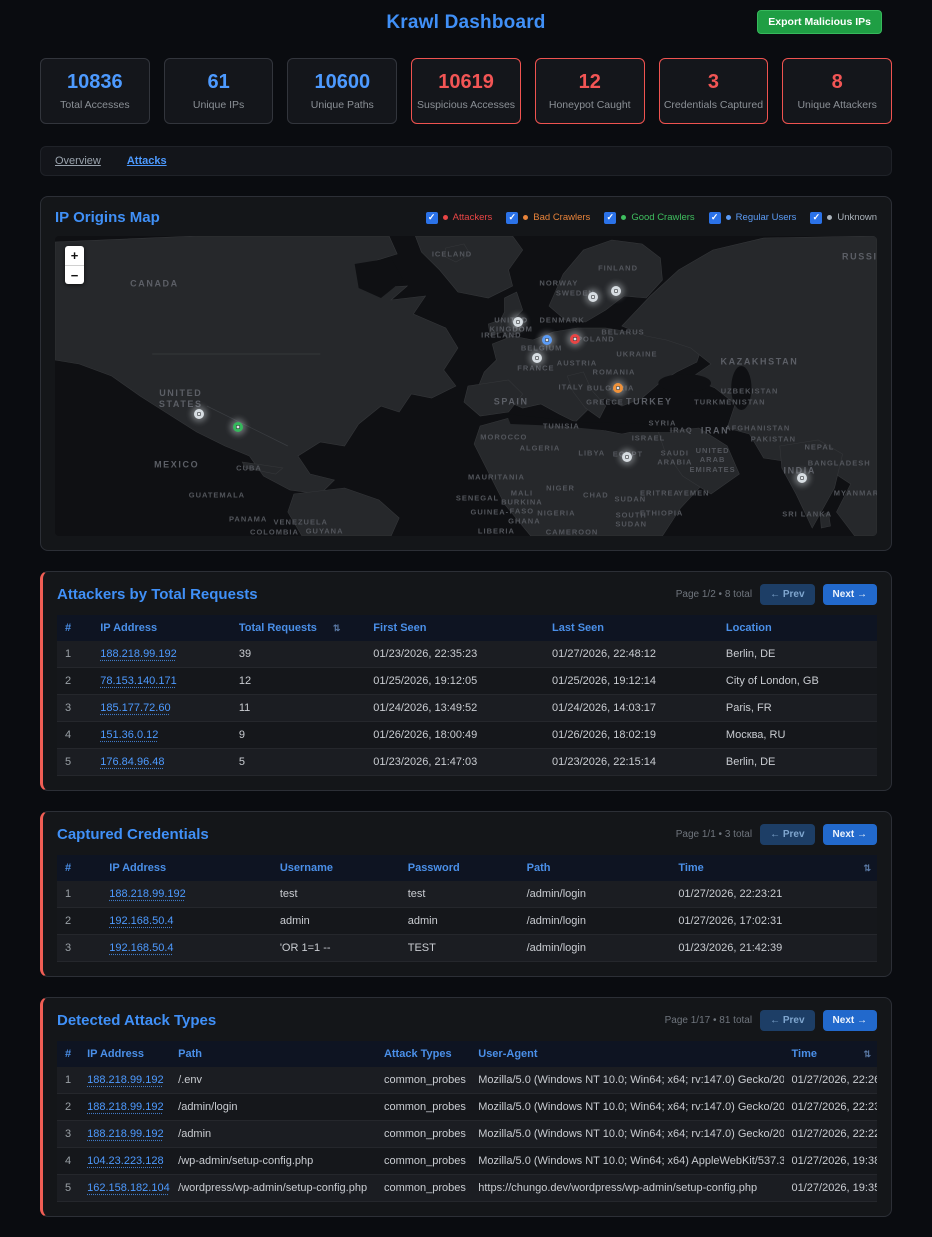 Image resolution: width=932 pixels, height=1237 pixels. What do you see at coordinates (797, 628) in the screenshot?
I see `column-header: Location` at bounding box center [797, 628].